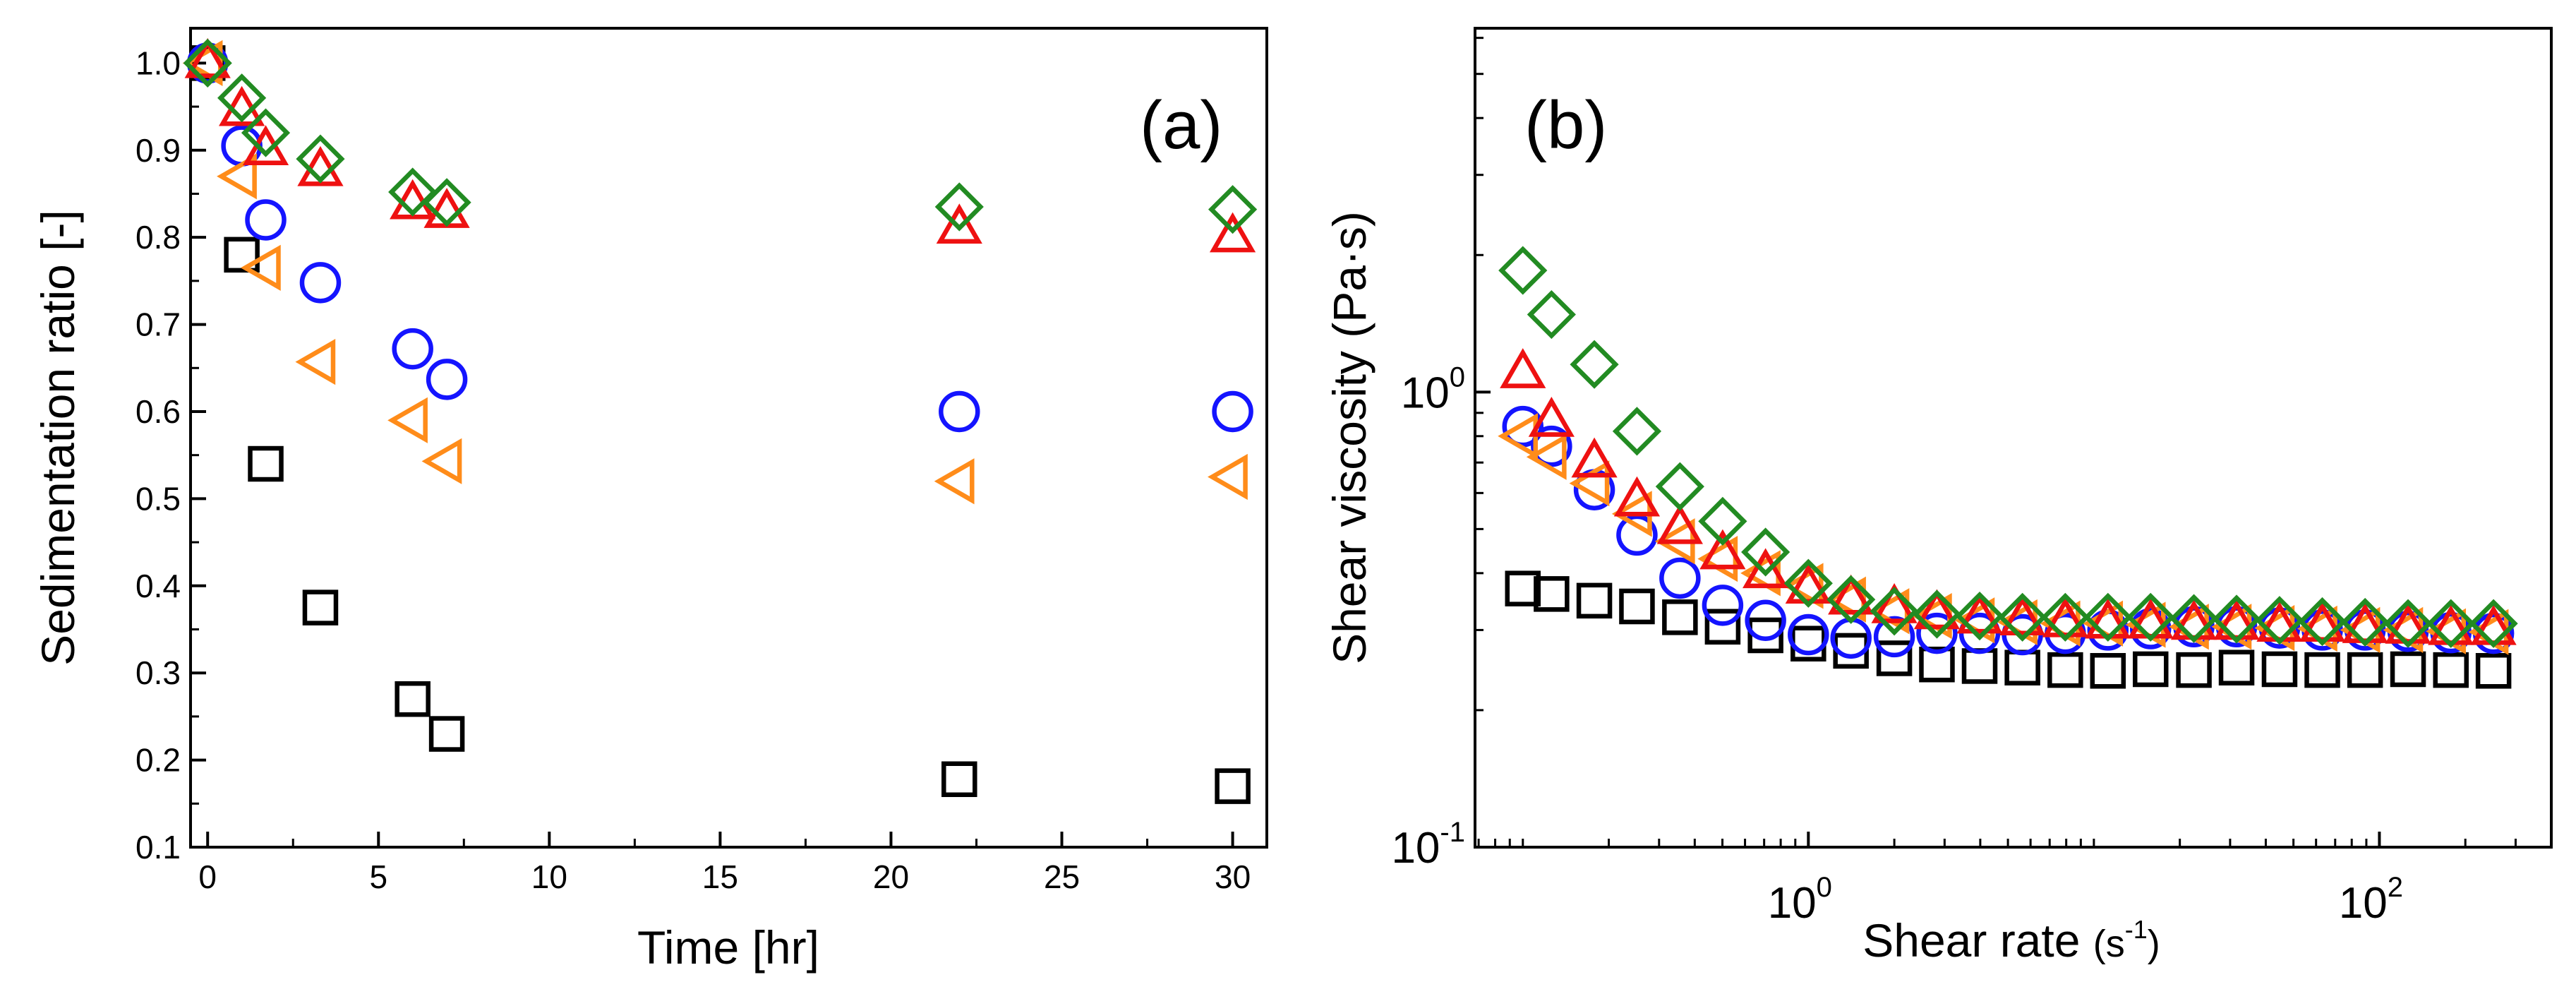 This screenshot has width=2576, height=994. What do you see at coordinates (2154, 944) in the screenshot?
I see `panel-b-x-axis-title-unit-close: )` at bounding box center [2154, 944].